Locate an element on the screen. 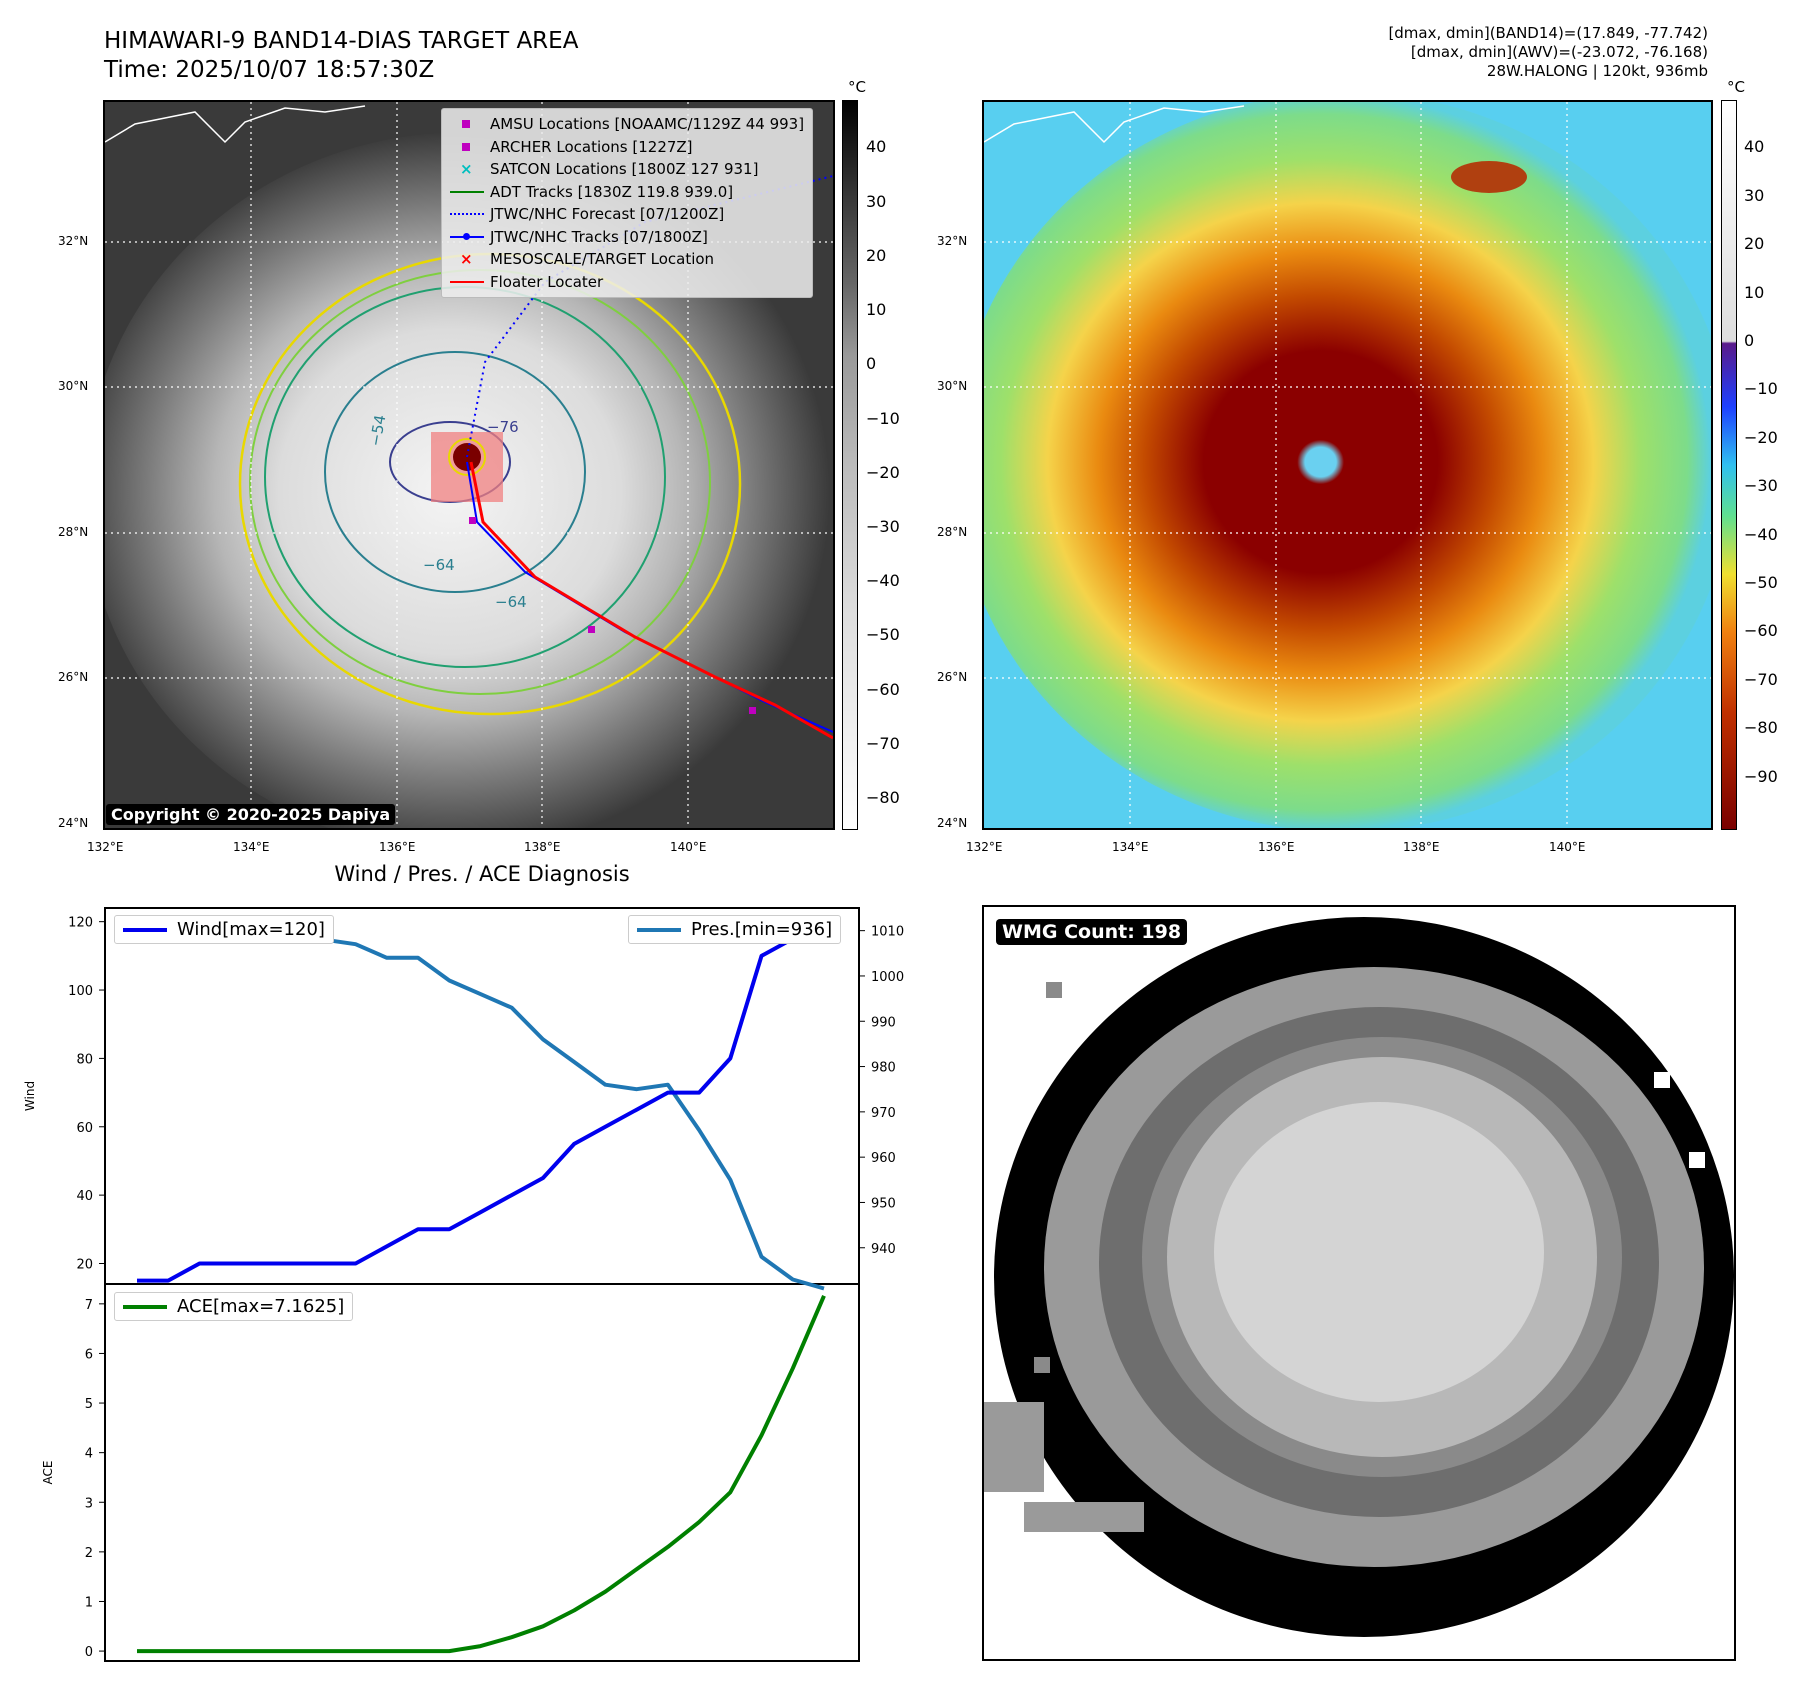 This screenshot has height=1690, width=1797. legend-label: Wind[max=120] is located at coordinates (251, 929).